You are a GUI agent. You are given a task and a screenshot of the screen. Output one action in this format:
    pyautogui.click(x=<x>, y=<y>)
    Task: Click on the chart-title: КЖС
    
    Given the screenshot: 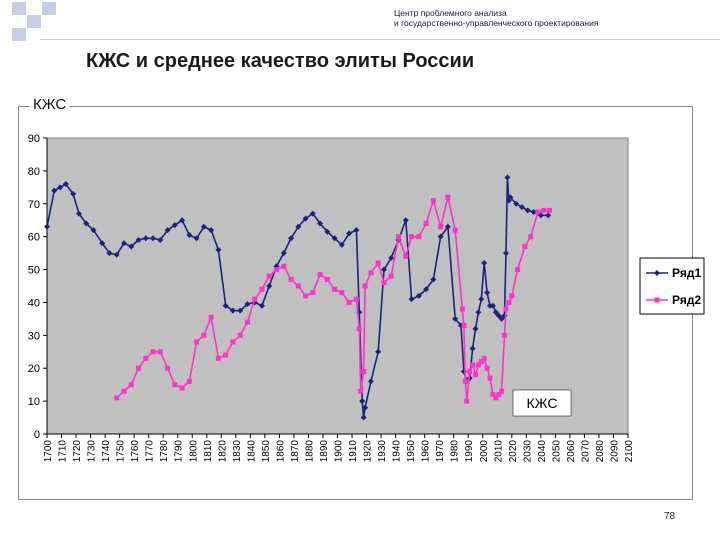 What is the action you would take?
    pyautogui.click(x=50, y=104)
    